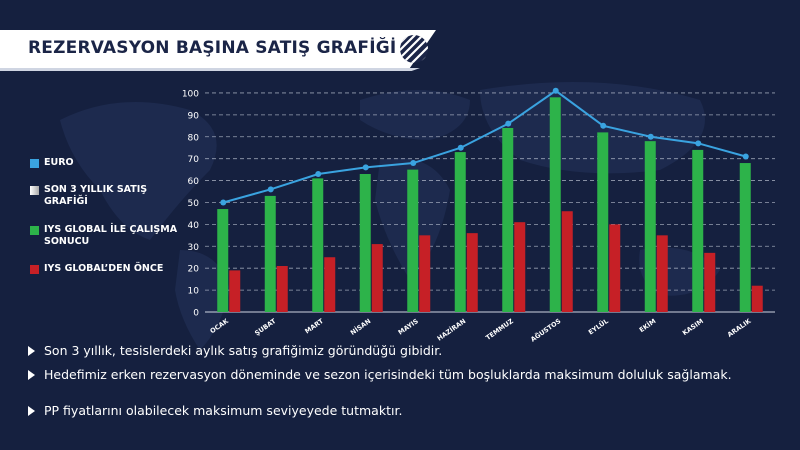 This screenshot has height=450, width=800. What do you see at coordinates (104, 268) in the screenshot?
I see `legend-label: IYS GLOBAL’DEN ÖNCE` at bounding box center [104, 268].